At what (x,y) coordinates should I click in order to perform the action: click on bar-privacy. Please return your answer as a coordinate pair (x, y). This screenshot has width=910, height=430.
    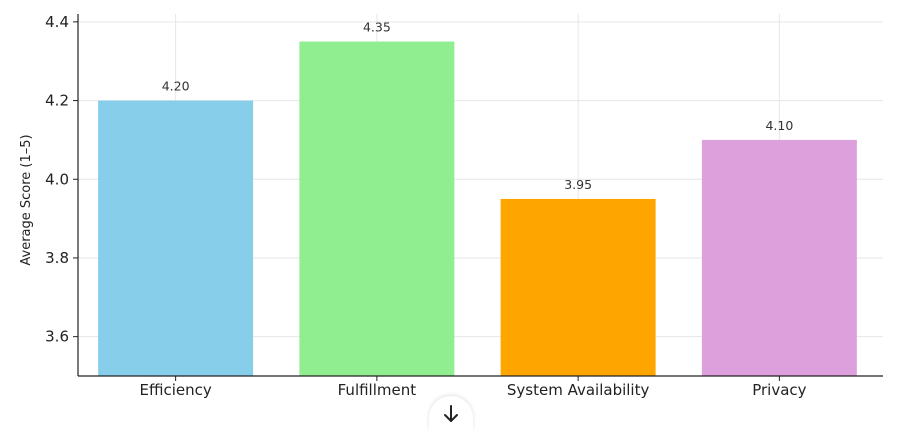
    Looking at the image, I should click on (779, 257).